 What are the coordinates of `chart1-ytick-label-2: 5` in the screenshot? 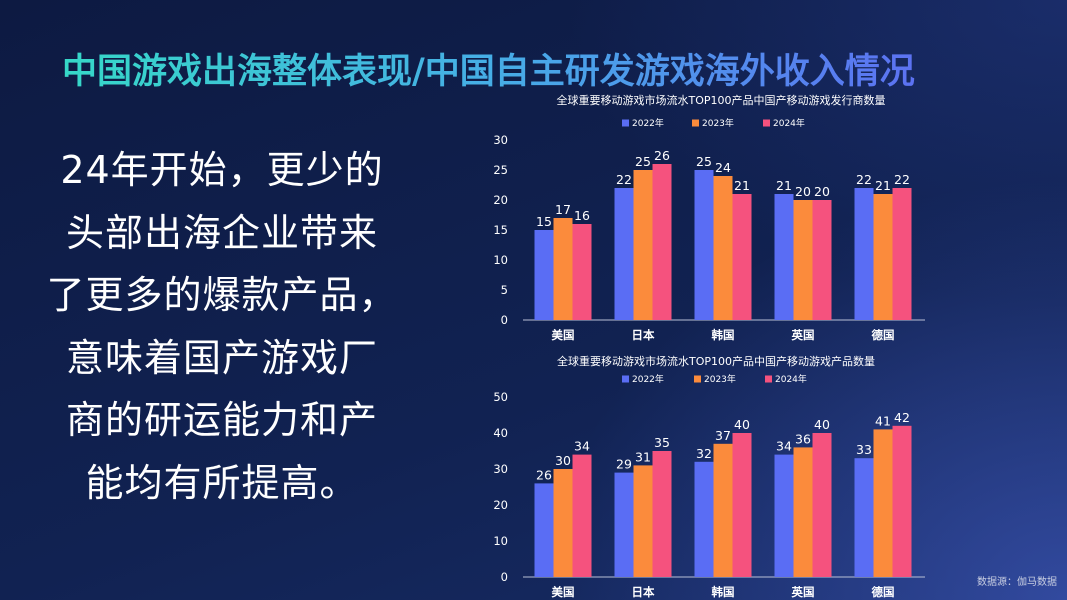 It's located at (504, 290).